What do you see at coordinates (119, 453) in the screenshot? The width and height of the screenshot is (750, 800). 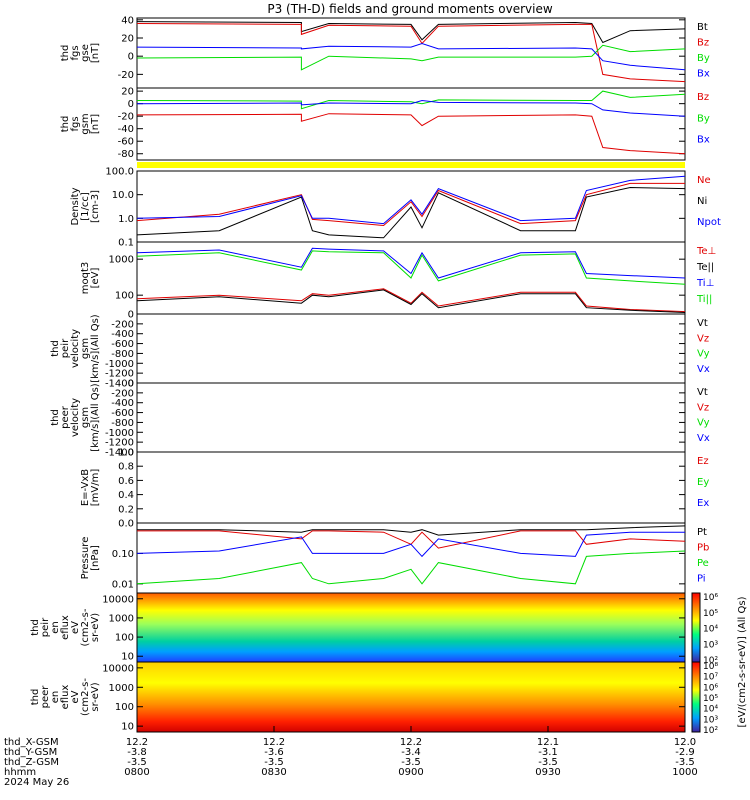 I see `y-tick-label: -1400` at bounding box center [119, 453].